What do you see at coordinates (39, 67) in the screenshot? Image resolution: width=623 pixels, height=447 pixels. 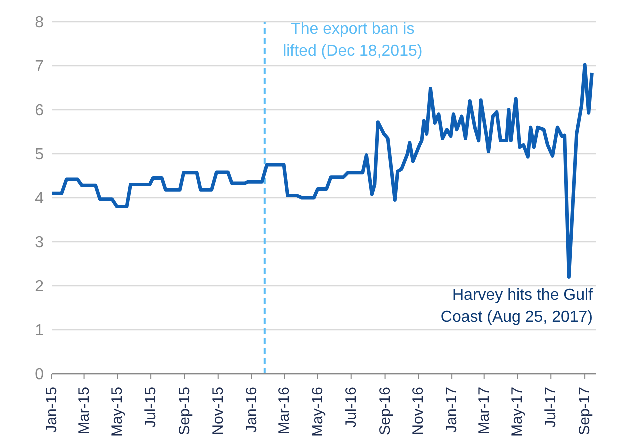 I see `y-tick-label: 7` at bounding box center [39, 67].